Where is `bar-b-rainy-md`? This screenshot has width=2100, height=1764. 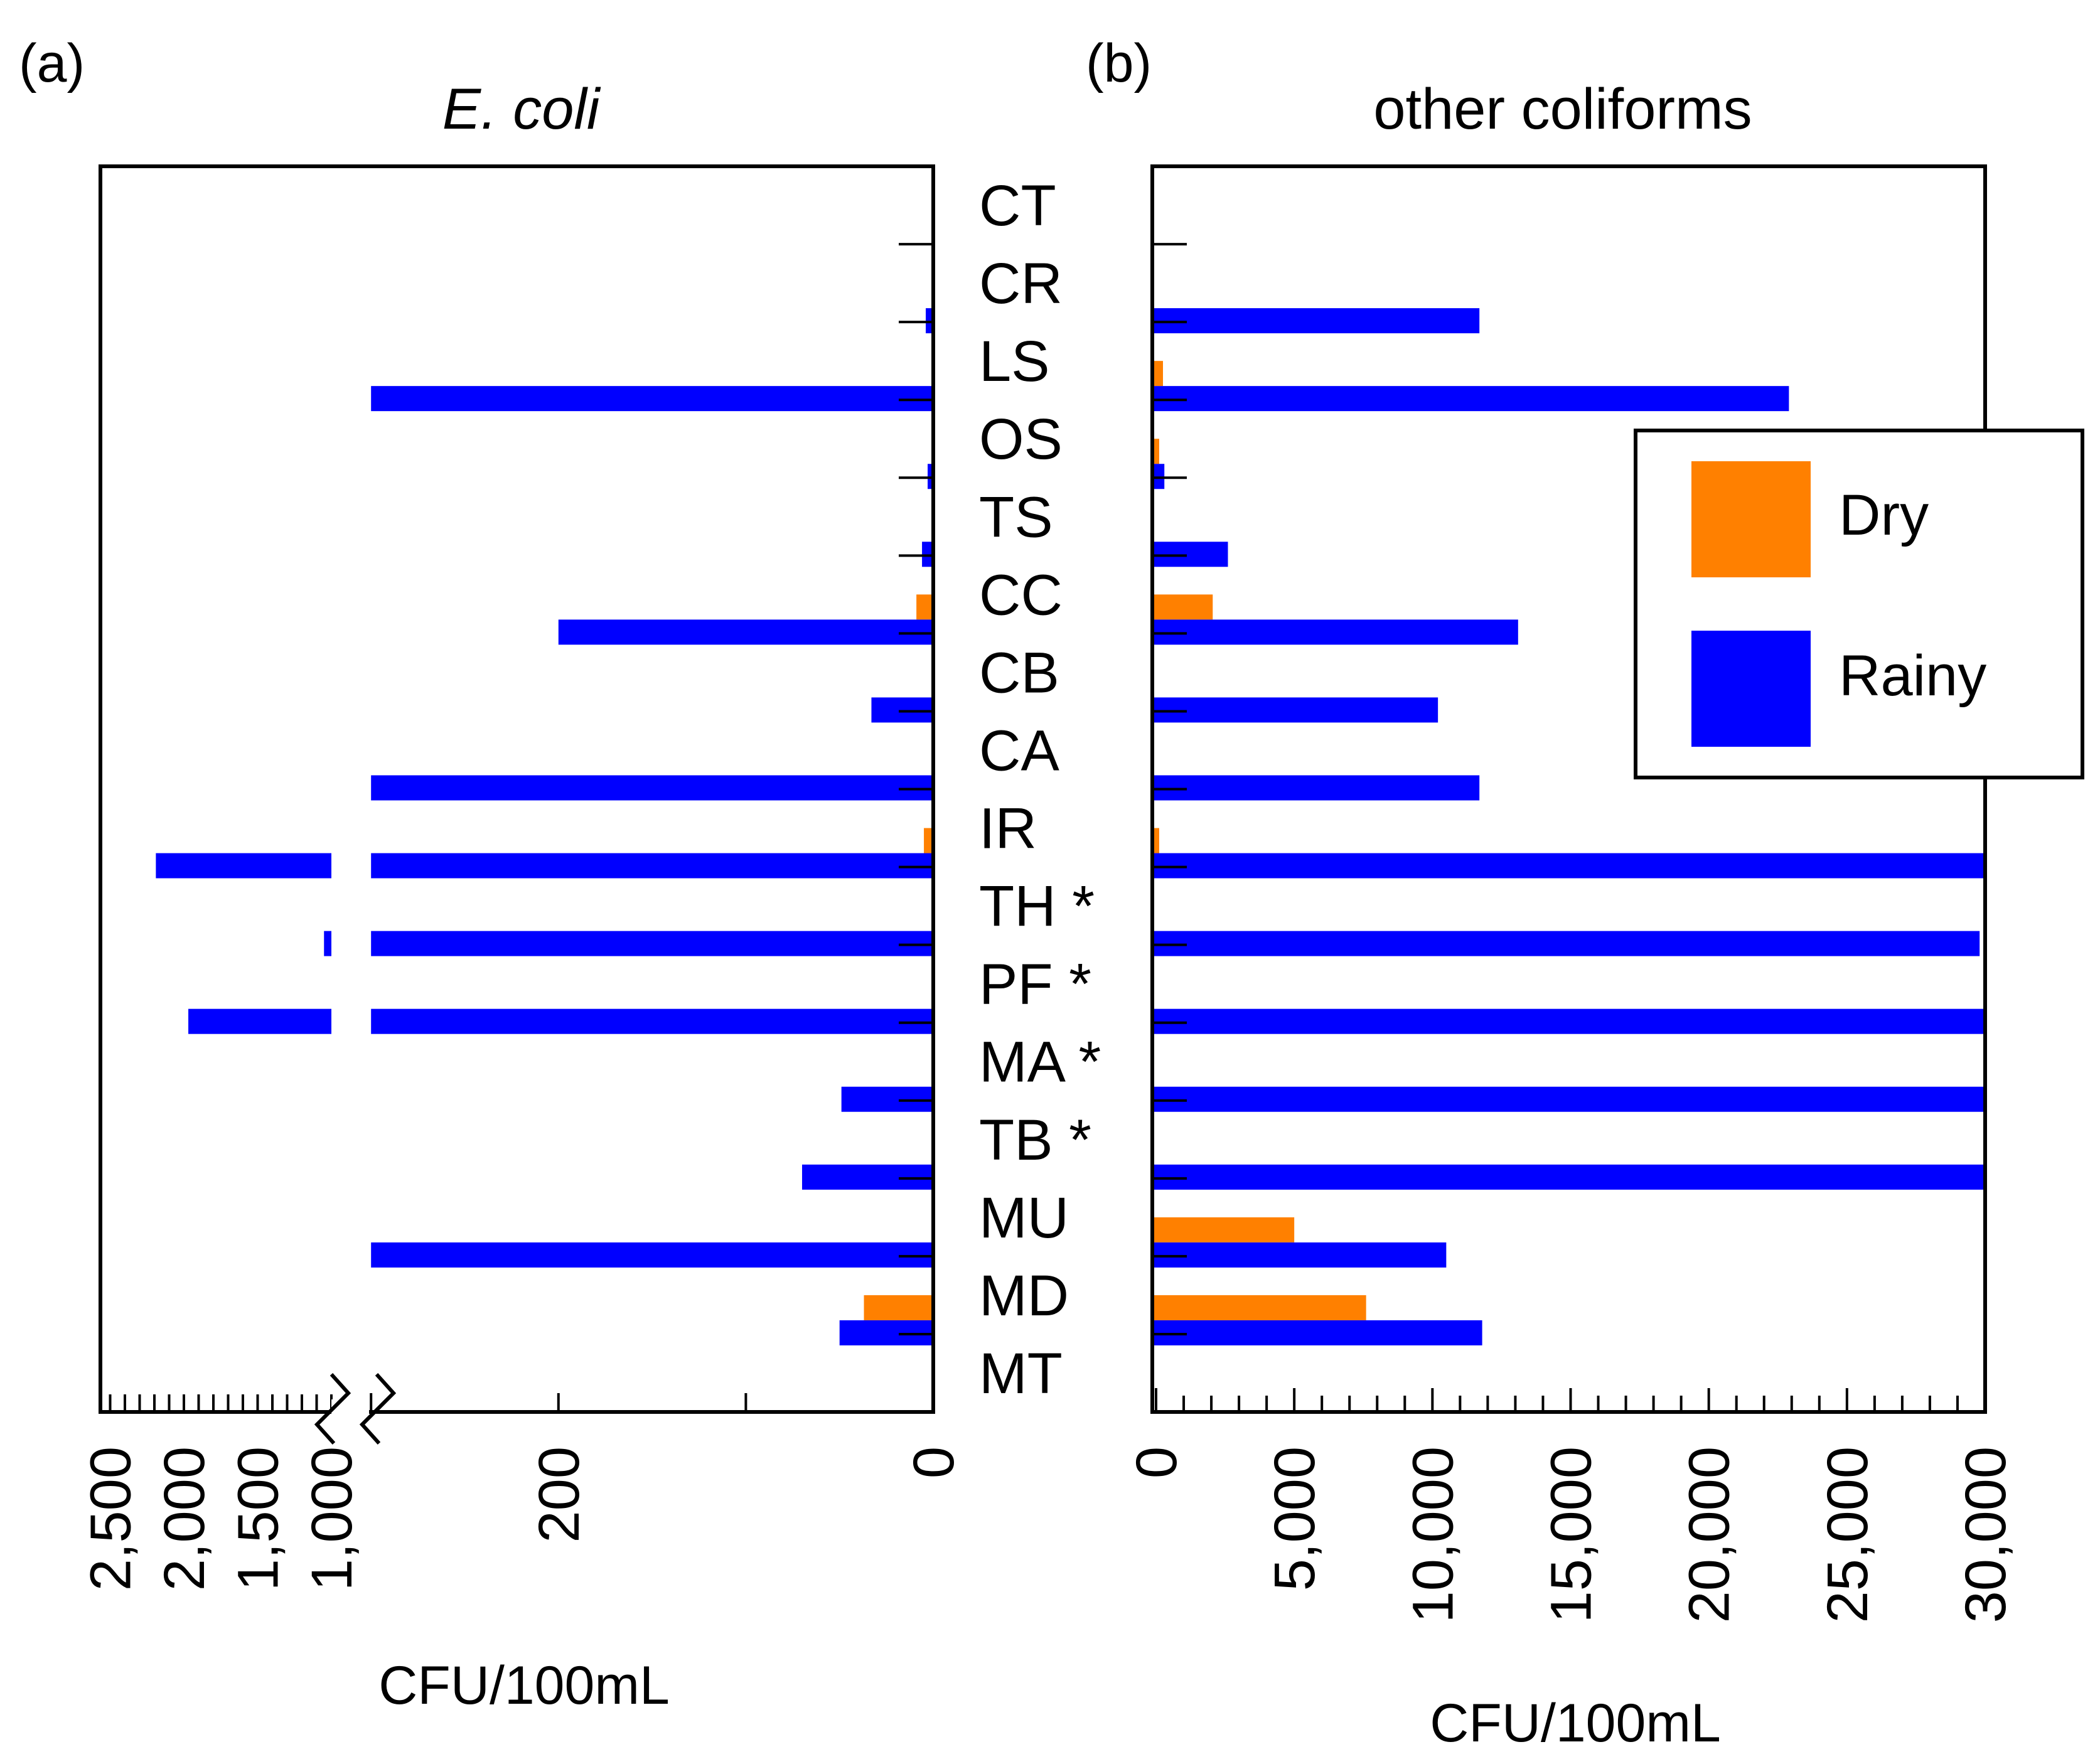
bar-b-rainy-md is located at coordinates (1318, 1332).